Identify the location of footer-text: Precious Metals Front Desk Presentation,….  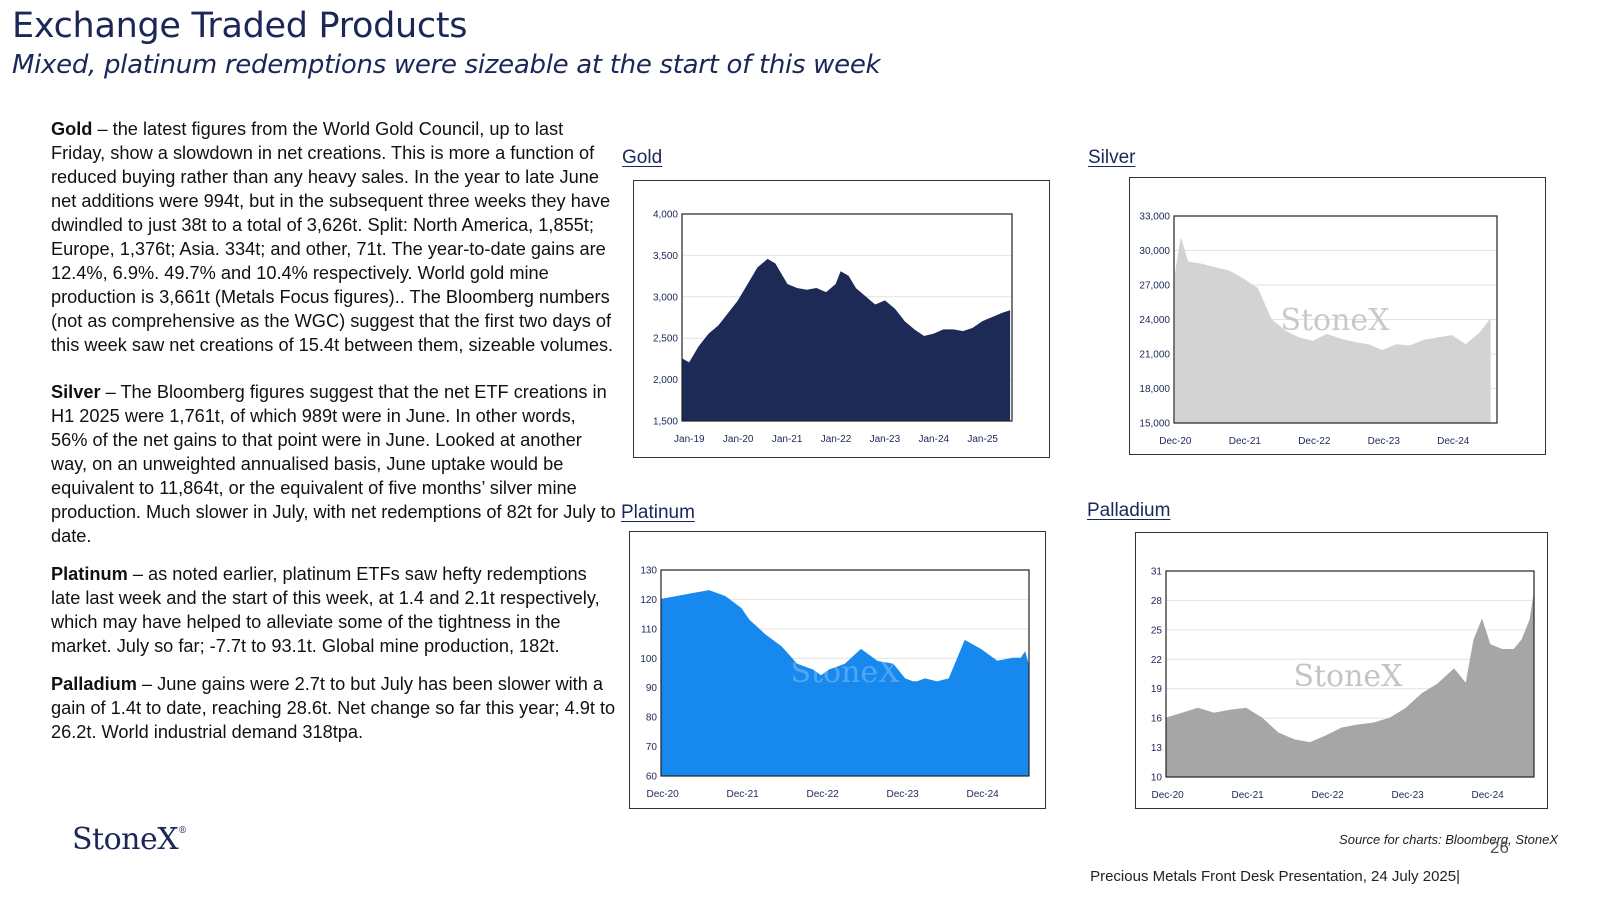
(1275, 876).